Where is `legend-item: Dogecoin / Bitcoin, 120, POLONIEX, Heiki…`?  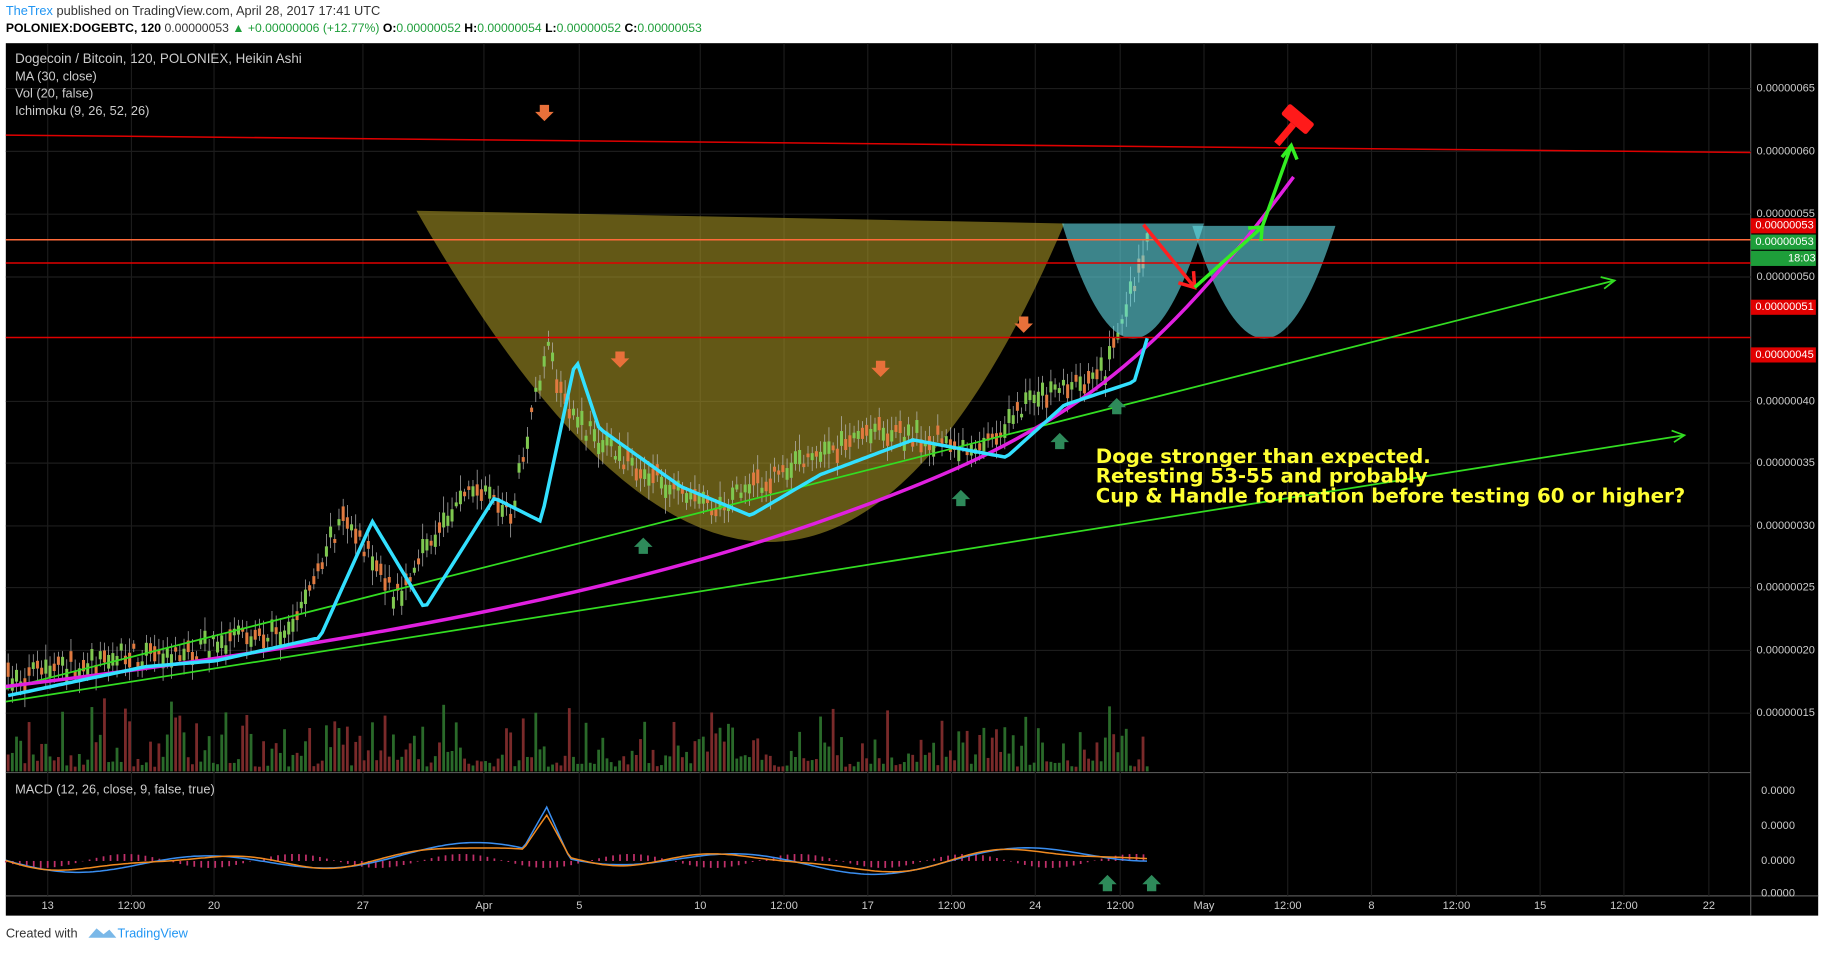 legend-item: Dogecoin / Bitcoin, 120, POLONIEX, Heiki… is located at coordinates (158, 58).